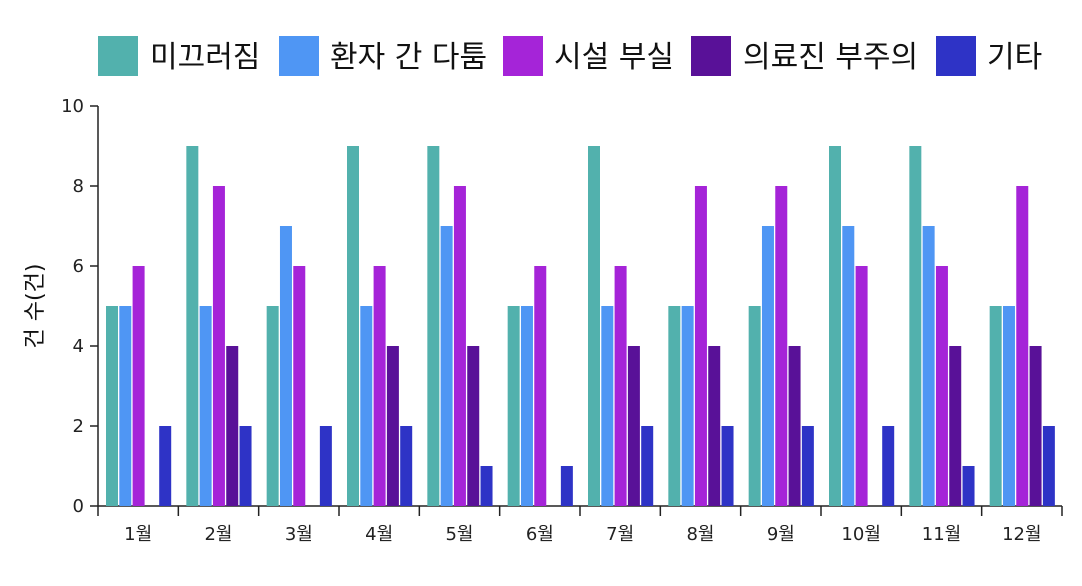 This screenshot has height=586, width=1082. I want to click on legend: 미끄러짐 환자 간 다툼 시설 부실 의료진 부주의 기타, so click(570, 56).